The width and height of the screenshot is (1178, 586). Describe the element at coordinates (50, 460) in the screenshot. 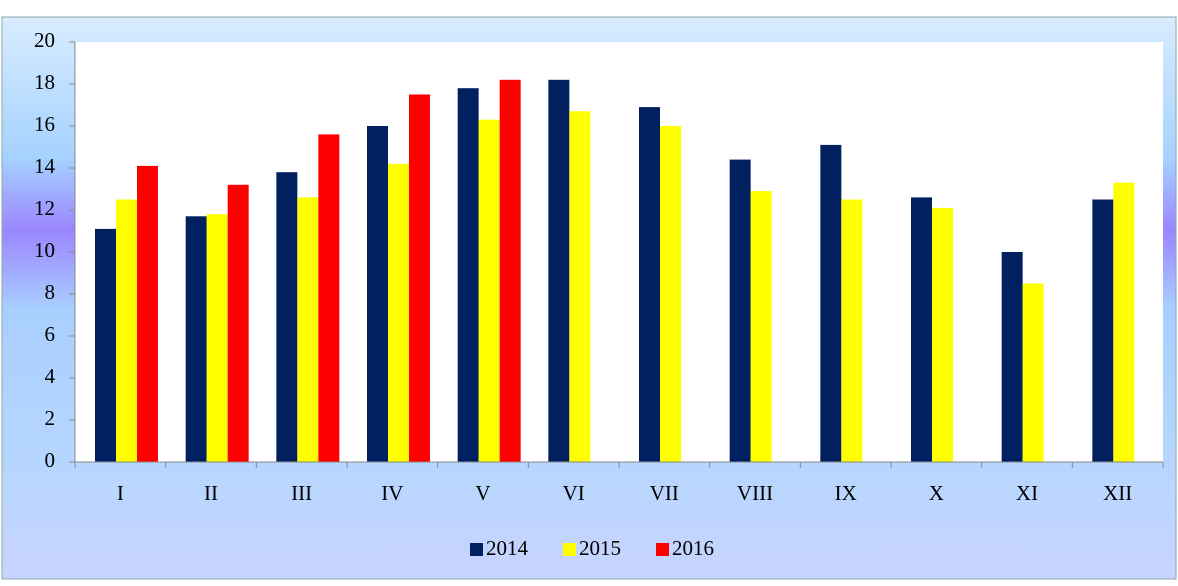

I see `y-tick-label: 0` at that location.